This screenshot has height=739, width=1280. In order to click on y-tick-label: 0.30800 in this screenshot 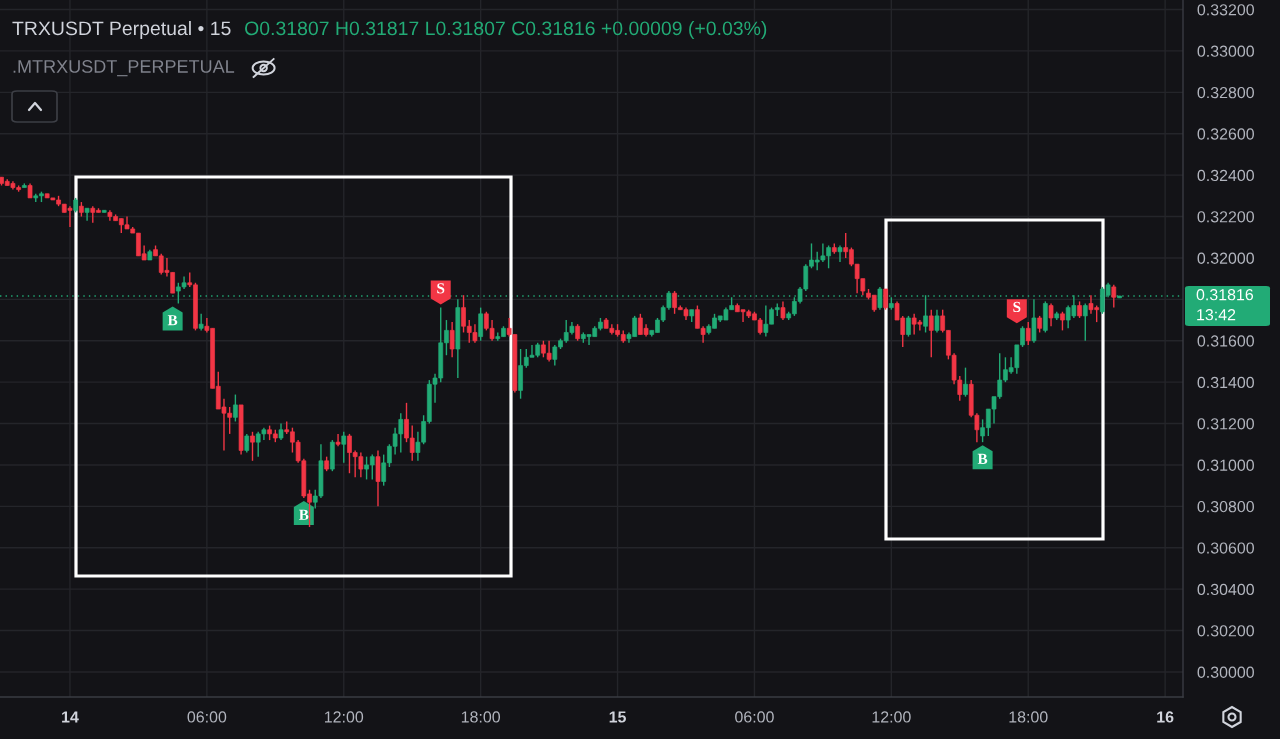, I will do `click(1225, 506)`.